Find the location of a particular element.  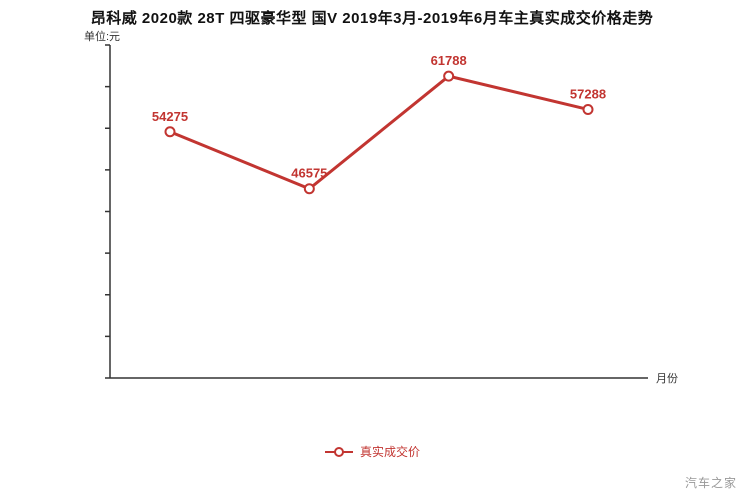

legend-label: 真实成交价 is located at coordinates (389, 452).